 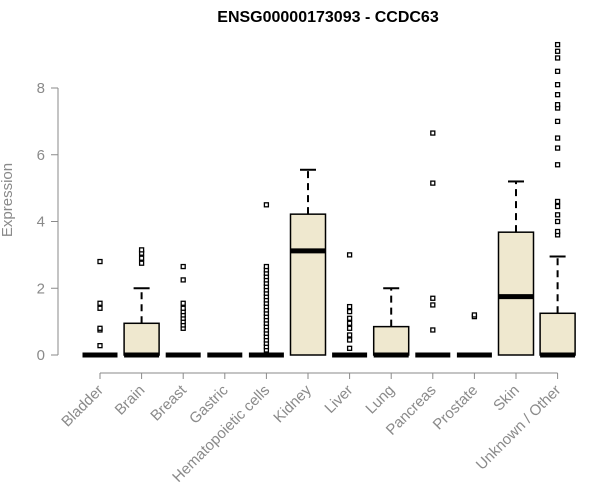 I want to click on box-unknown-other, so click(x=557, y=199).